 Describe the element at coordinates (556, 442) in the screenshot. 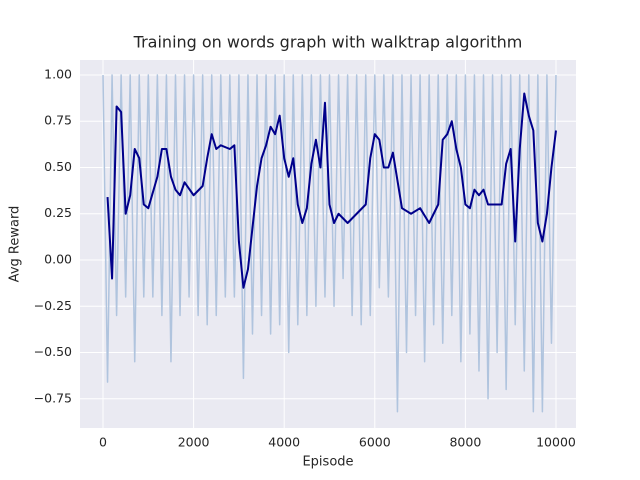

I see `x-tick-label: 10000` at that location.